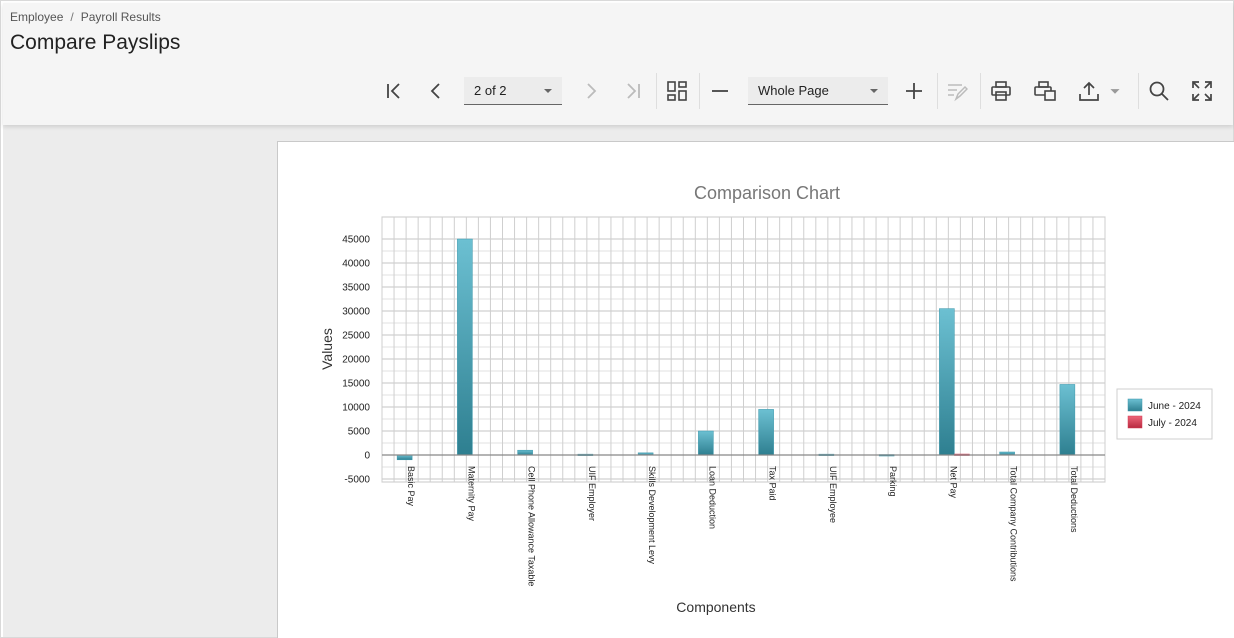  I want to click on next-page-icon, so click(592, 91).